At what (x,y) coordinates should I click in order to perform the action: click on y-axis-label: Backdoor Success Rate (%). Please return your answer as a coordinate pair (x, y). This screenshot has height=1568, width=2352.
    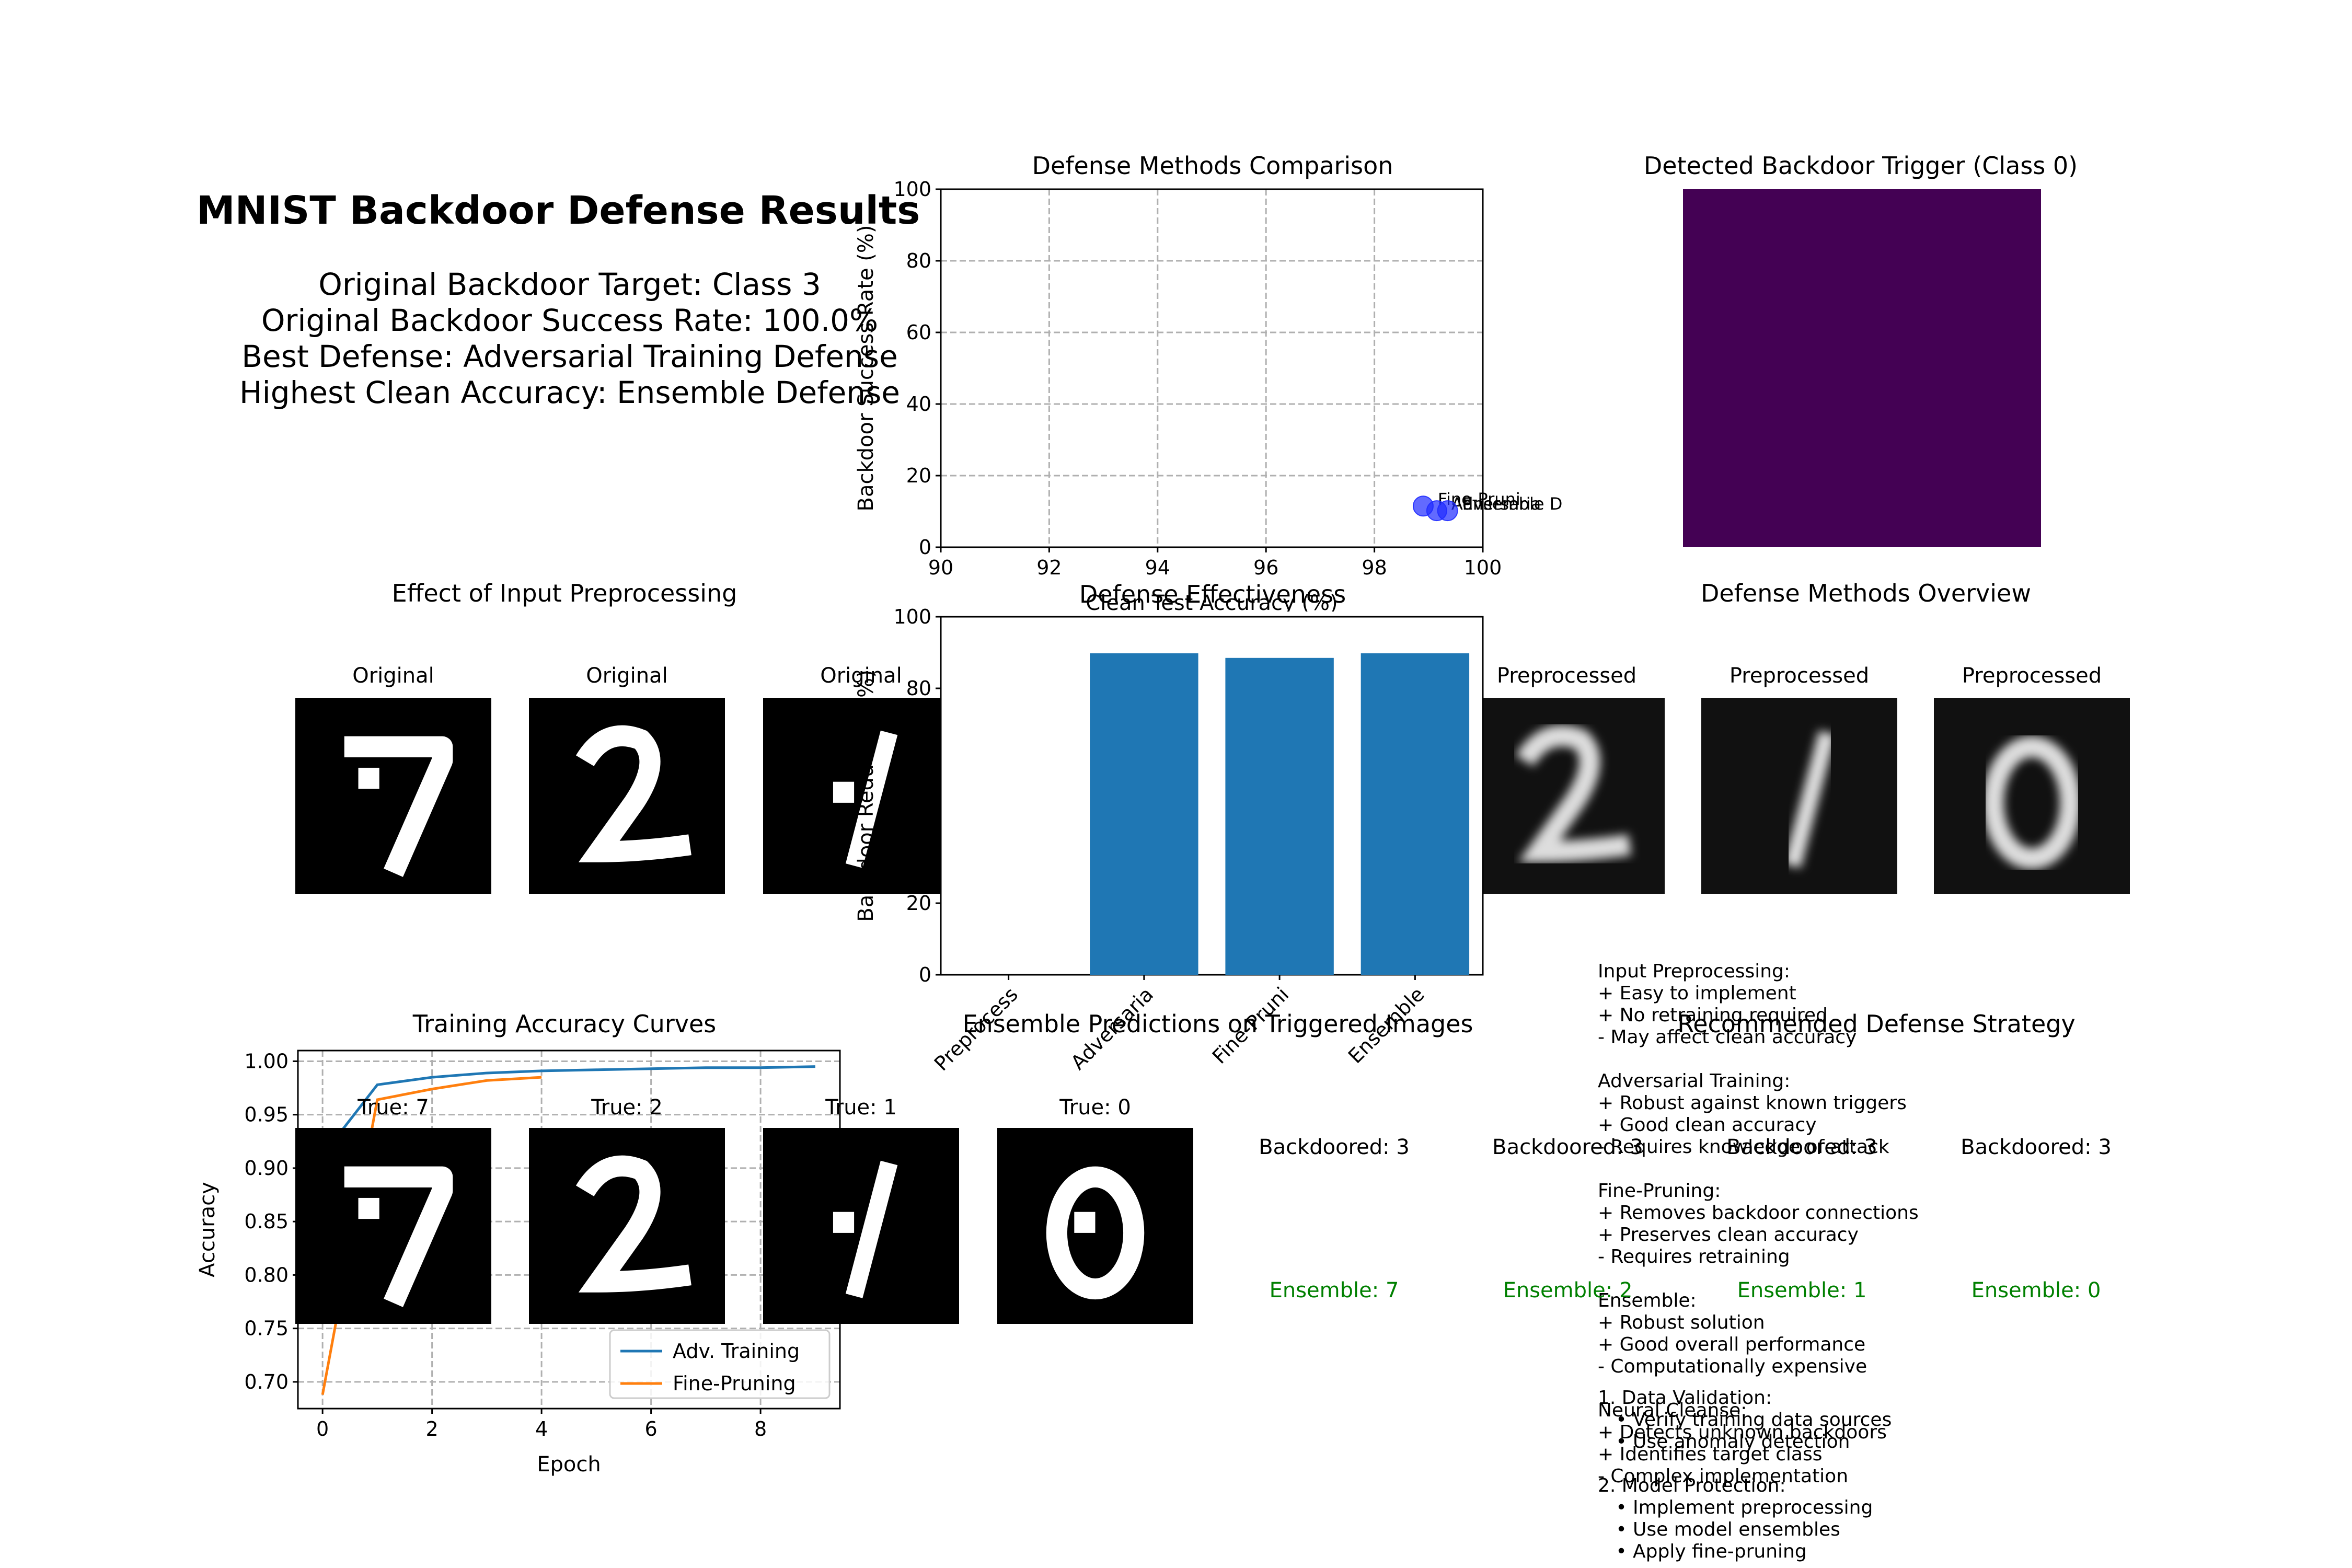
    Looking at the image, I should click on (866, 368).